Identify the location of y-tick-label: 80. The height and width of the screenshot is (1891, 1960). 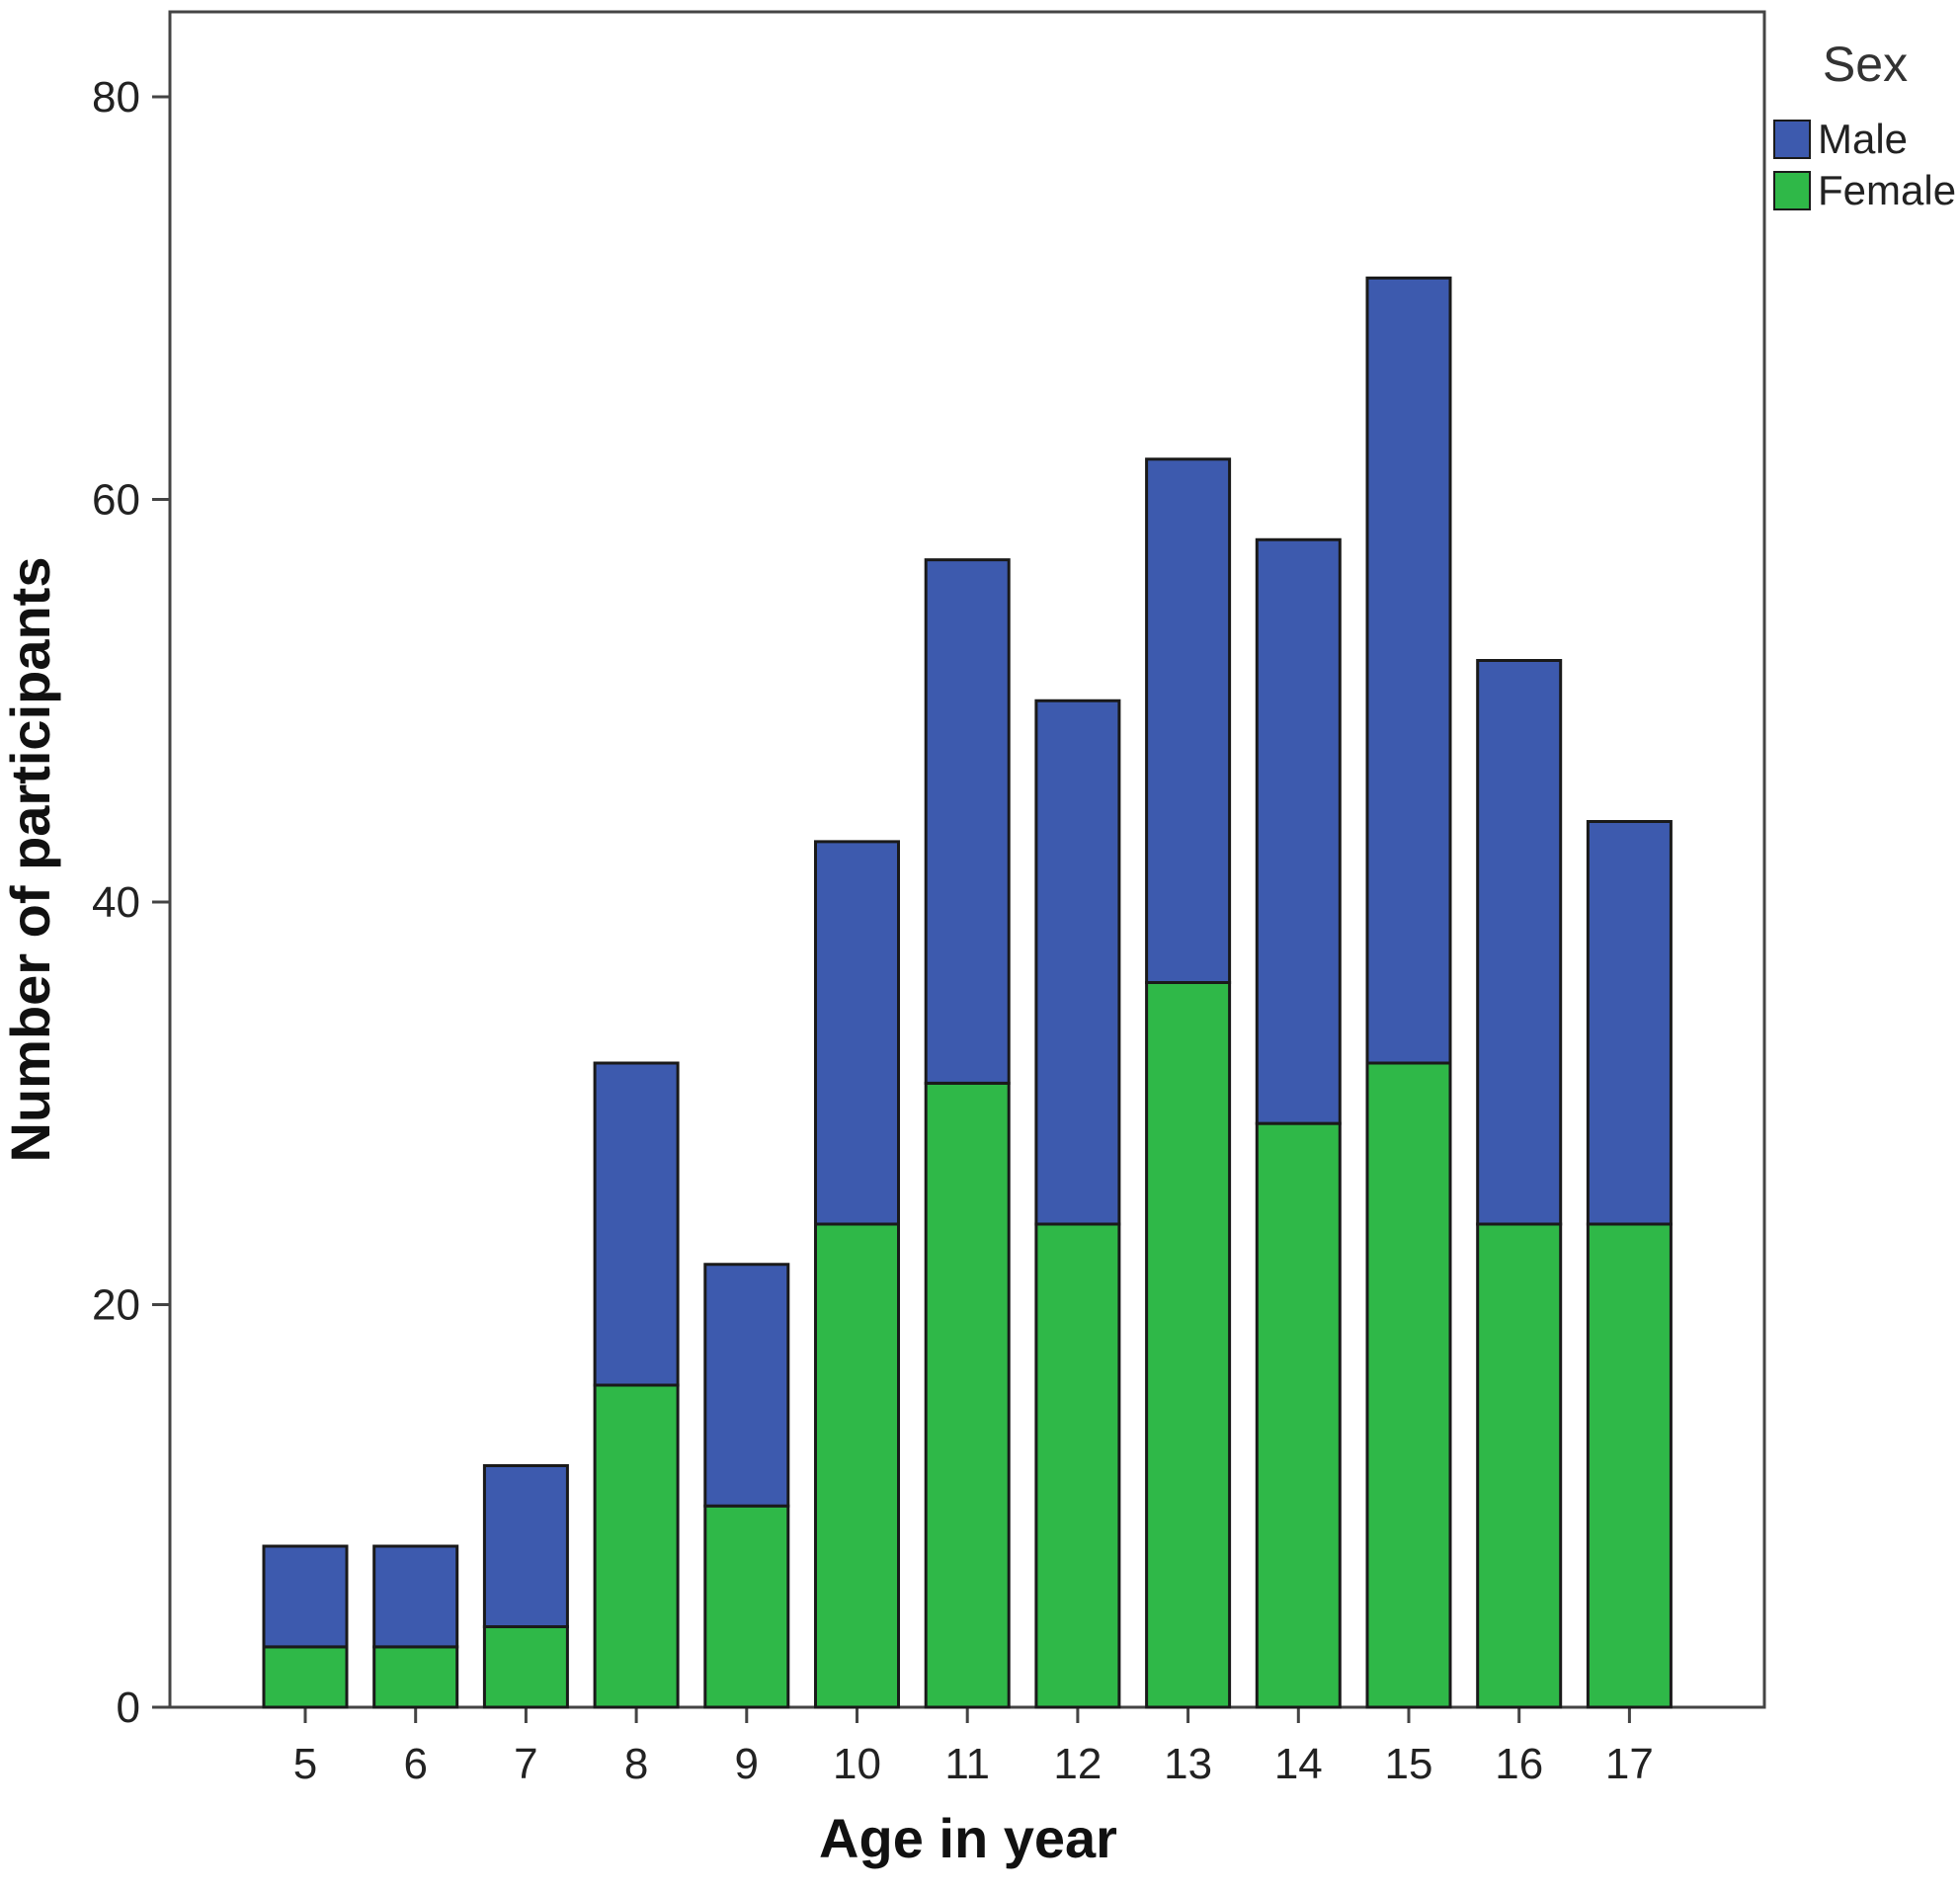
(116, 97).